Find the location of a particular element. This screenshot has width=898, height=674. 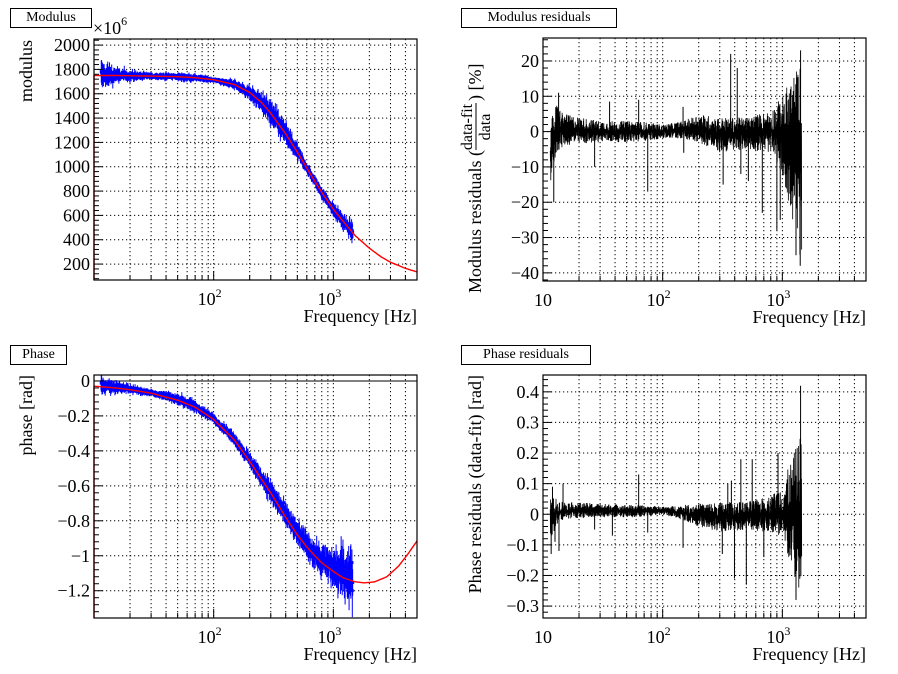

y-tick-label: 10 is located at coordinates (530, 96).